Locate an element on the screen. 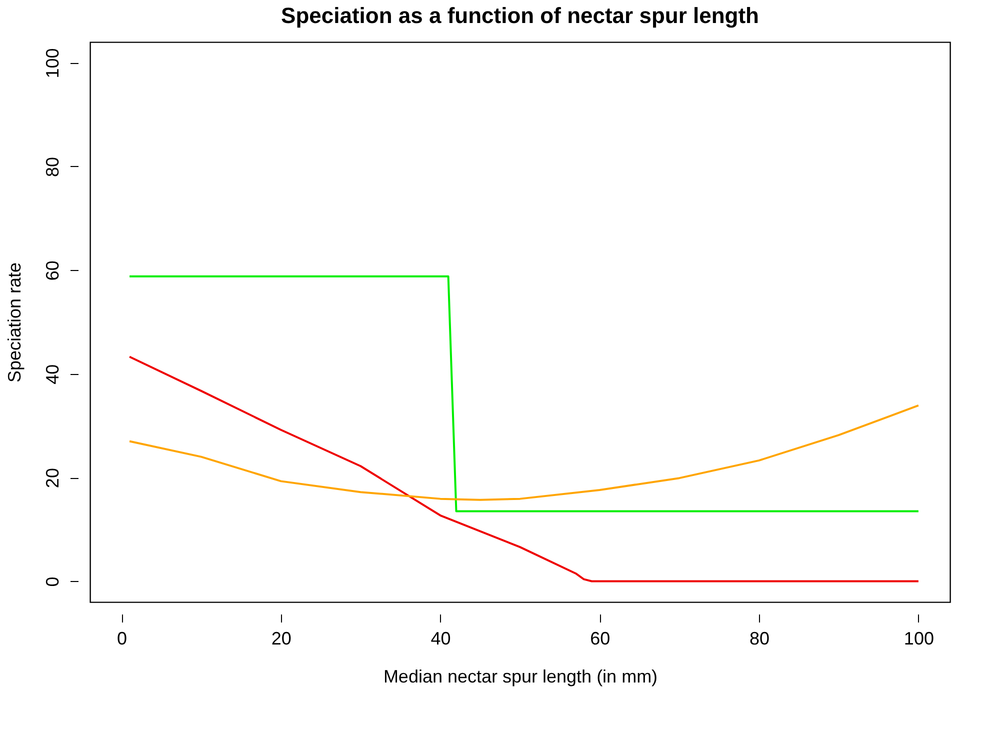 This screenshot has width=996, height=733. y-tick-label: 40 is located at coordinates (52, 374).